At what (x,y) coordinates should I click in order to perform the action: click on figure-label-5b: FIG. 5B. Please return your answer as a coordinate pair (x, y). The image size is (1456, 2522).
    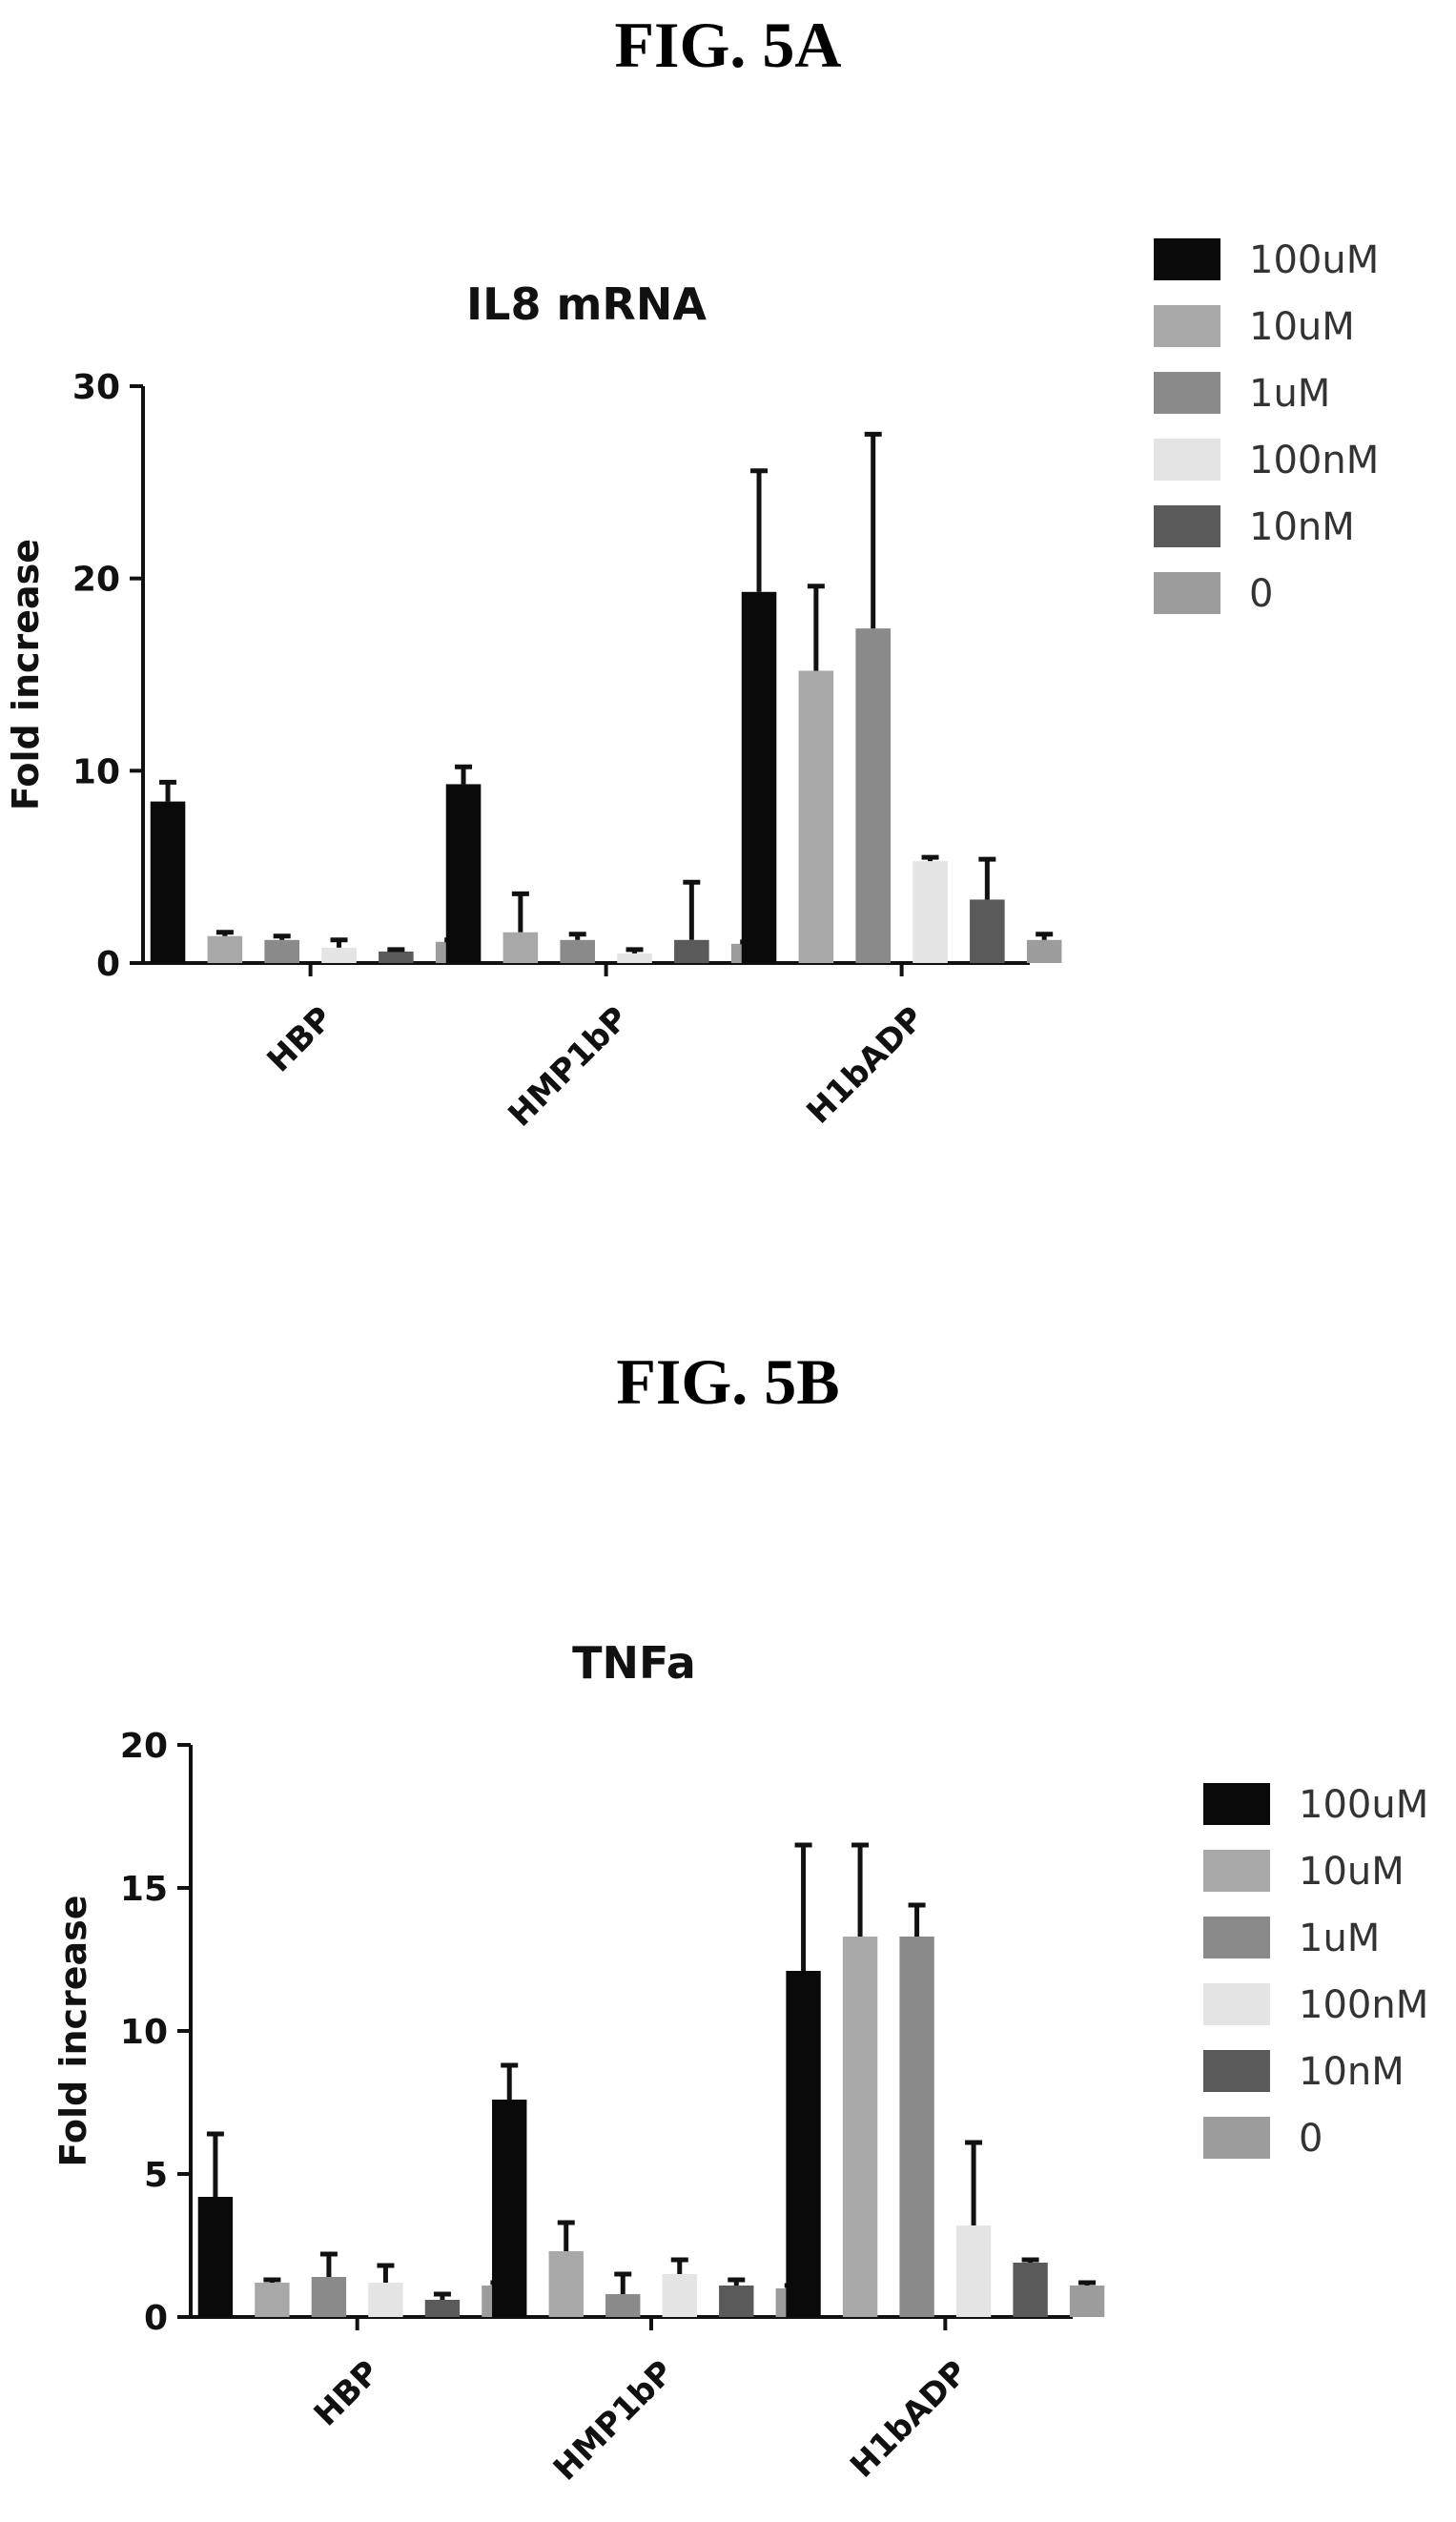
    Looking at the image, I should click on (728, 1382).